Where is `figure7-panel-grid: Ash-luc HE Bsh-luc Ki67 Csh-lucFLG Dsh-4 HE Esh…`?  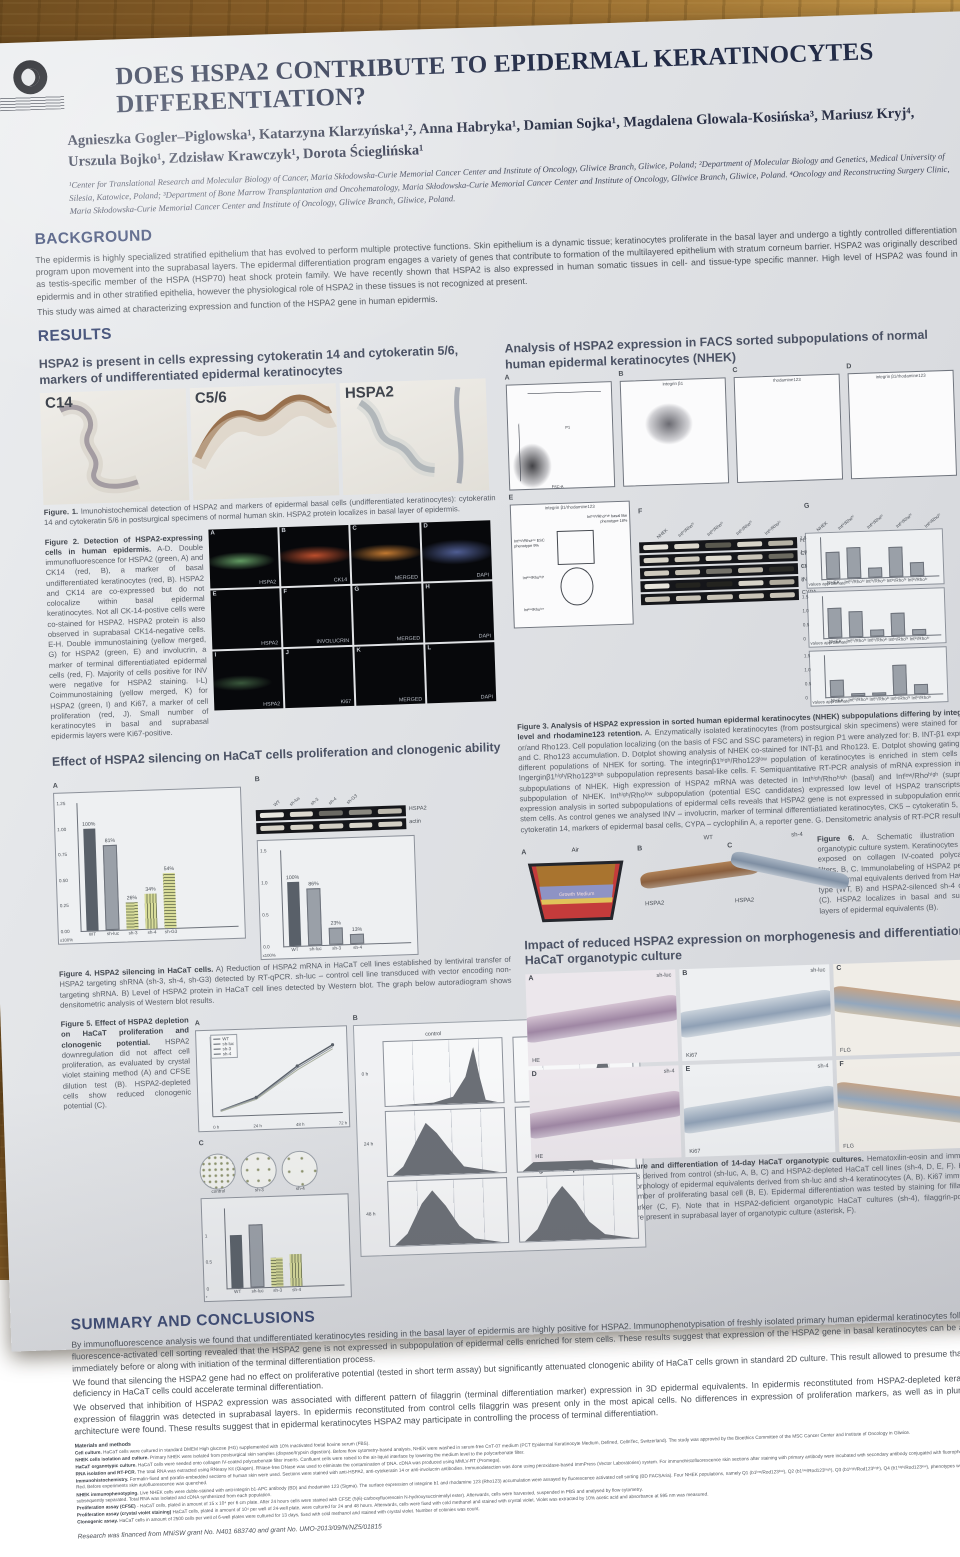
figure7-panel-grid: Ash-luc HE Bsh-luc Ki67 Csh-lucFLG Dsh-4 HE Esh… is located at coordinates (742, 1060).